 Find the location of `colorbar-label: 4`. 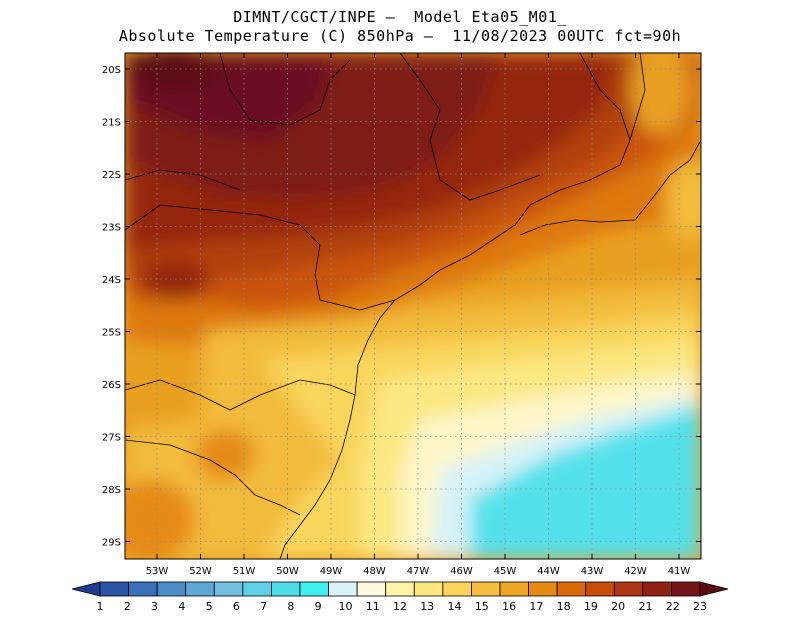

colorbar-label: 4 is located at coordinates (181, 606).